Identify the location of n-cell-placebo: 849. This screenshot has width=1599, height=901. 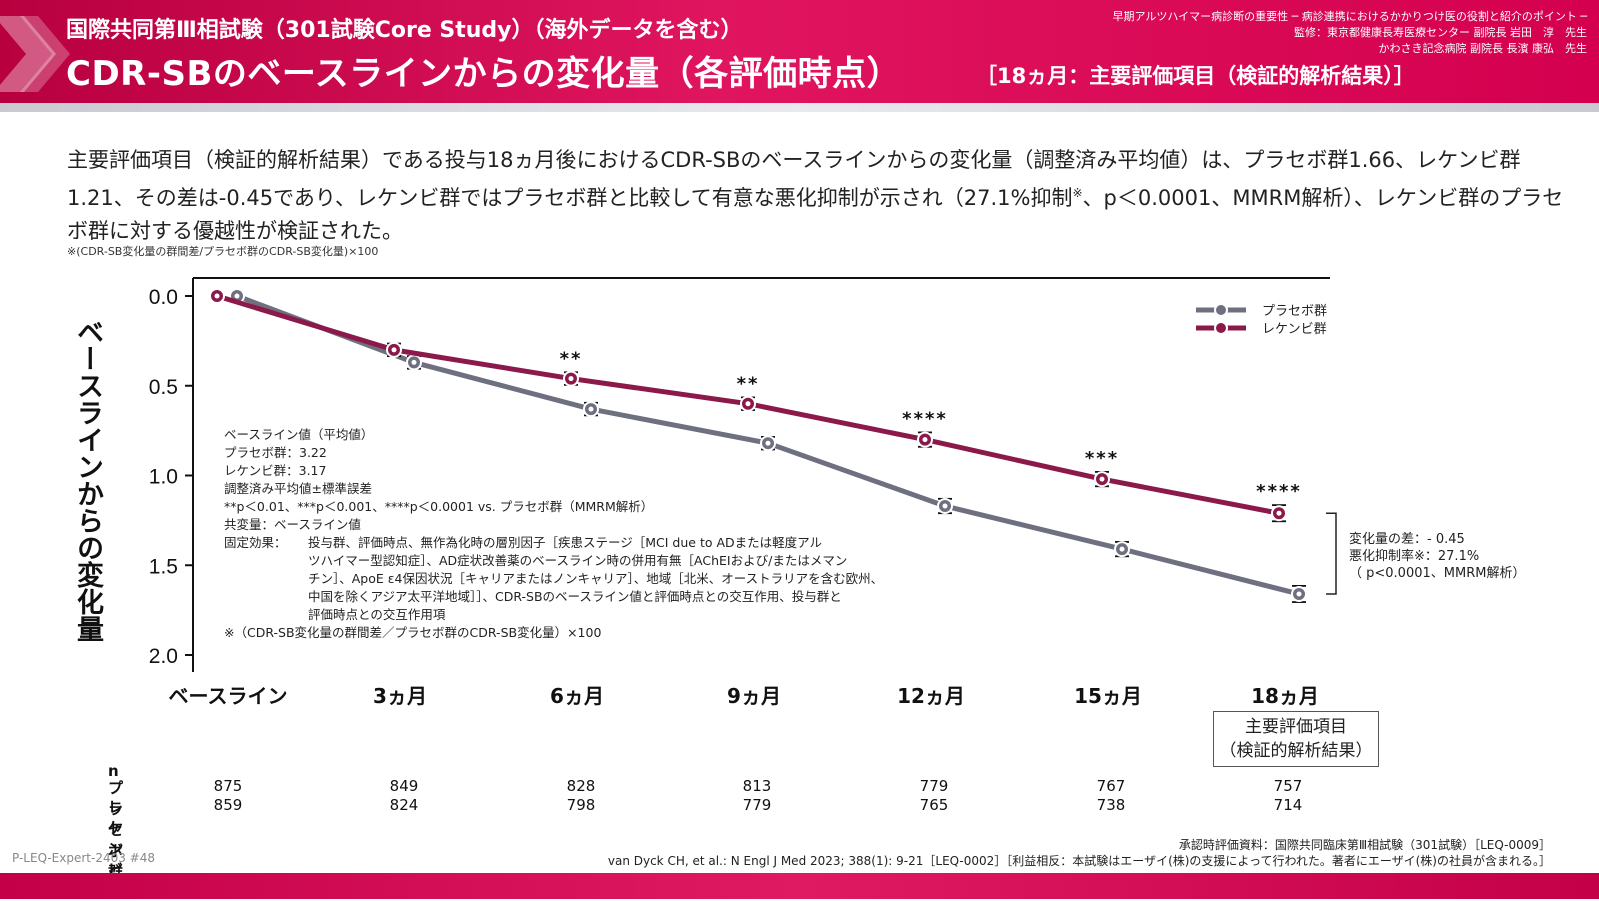
(404, 786).